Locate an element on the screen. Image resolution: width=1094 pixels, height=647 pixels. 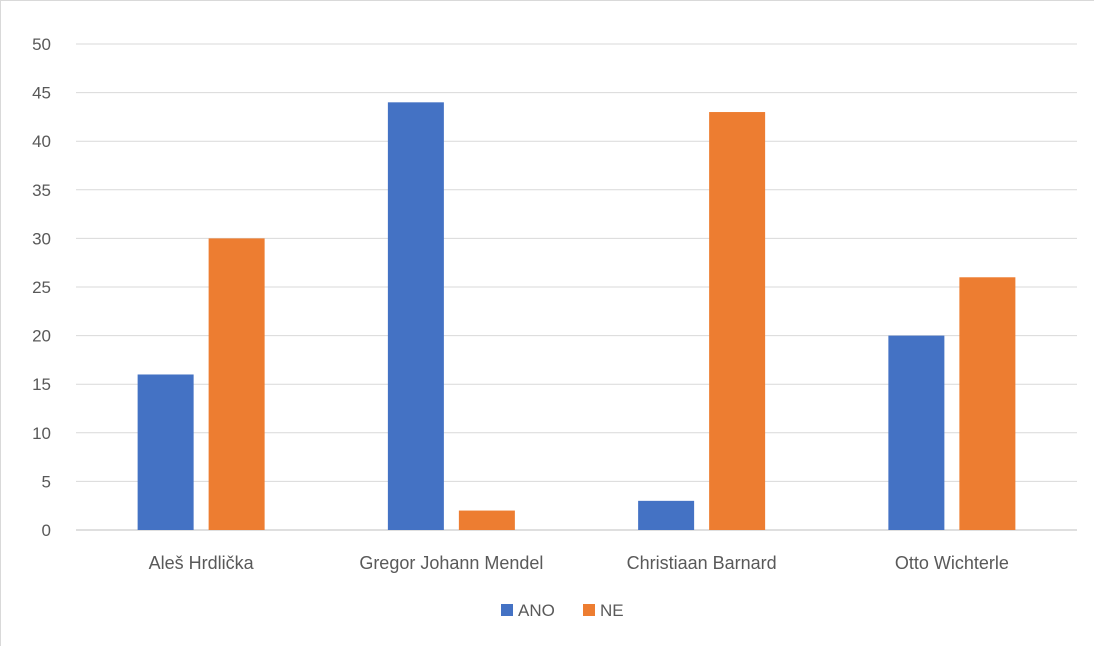
legend-label-ne: NE is located at coordinates (612, 610).